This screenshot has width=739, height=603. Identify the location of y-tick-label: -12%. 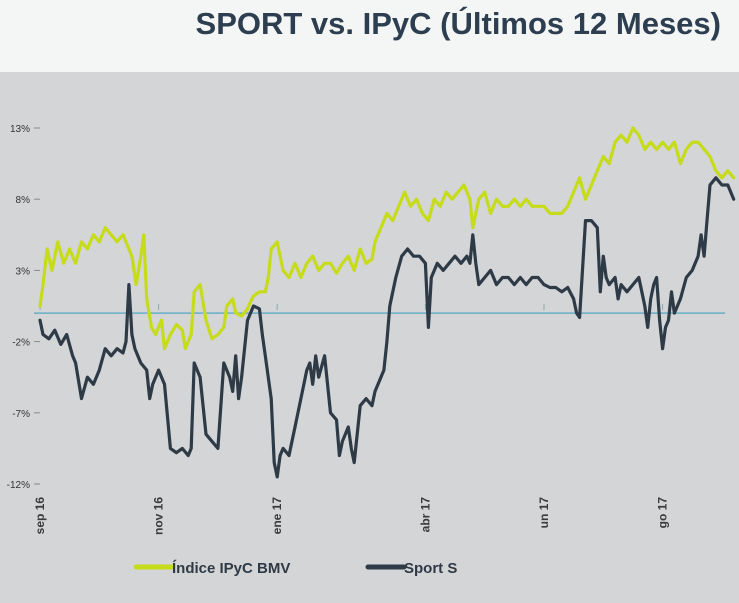
(18, 485).